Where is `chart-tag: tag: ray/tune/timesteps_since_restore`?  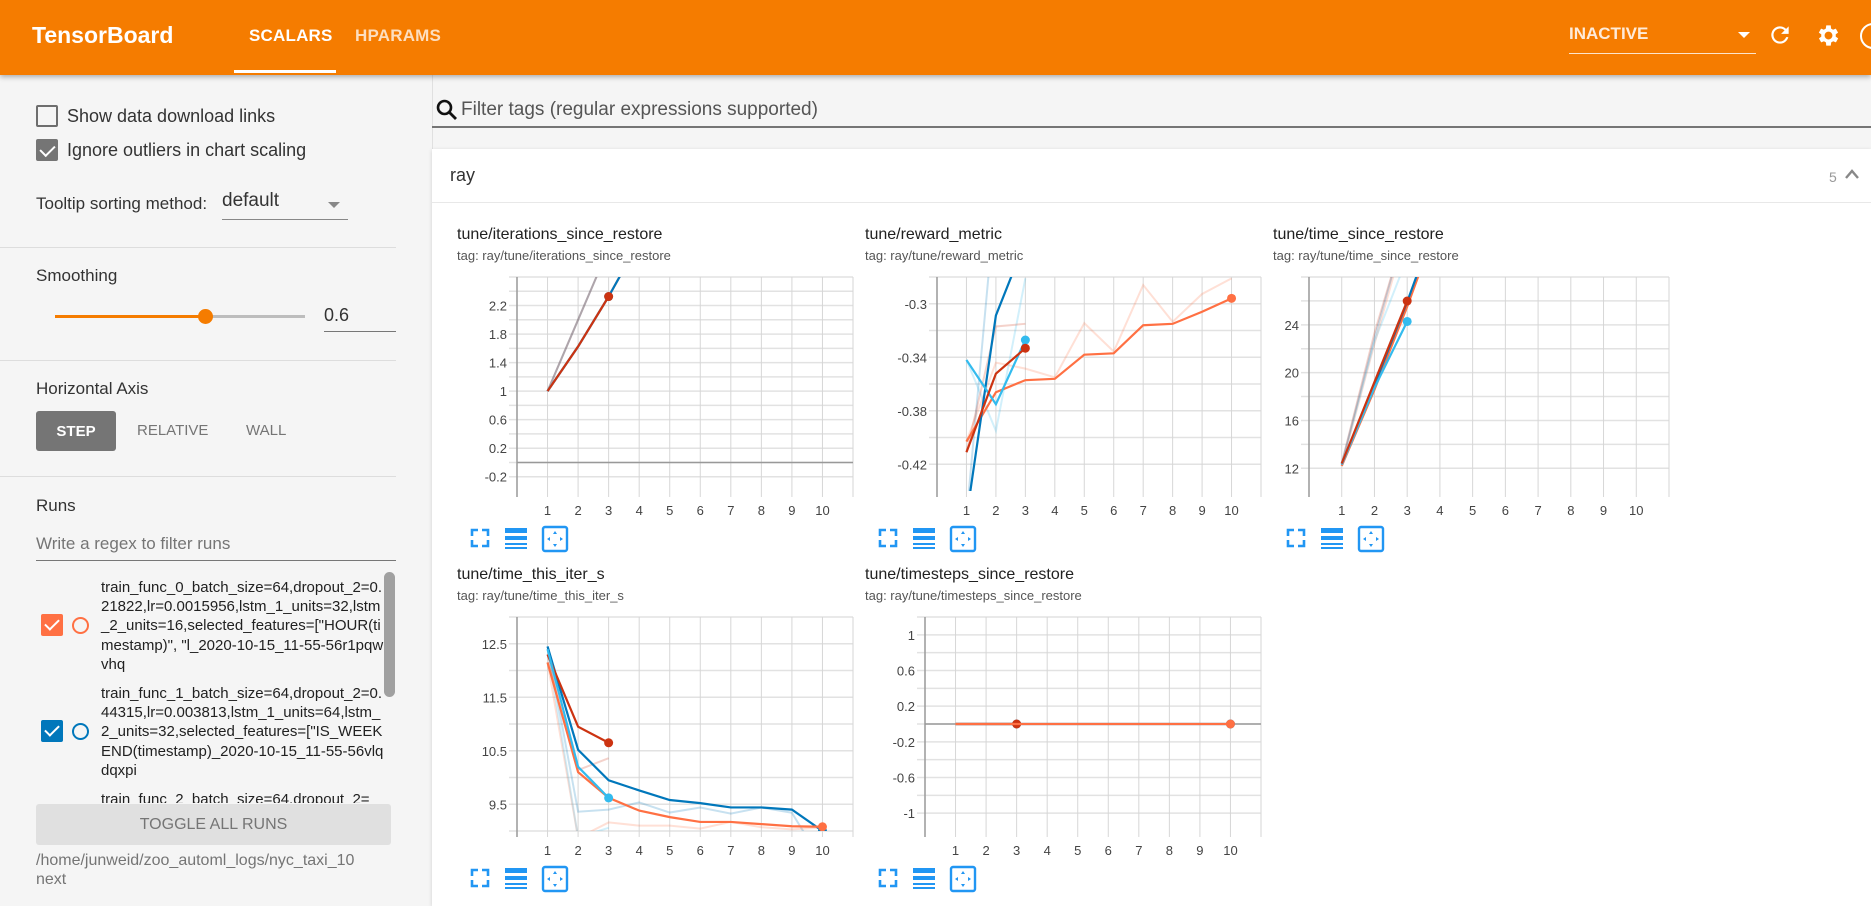 chart-tag: tag: ray/tune/timesteps_since_restore is located at coordinates (973, 595).